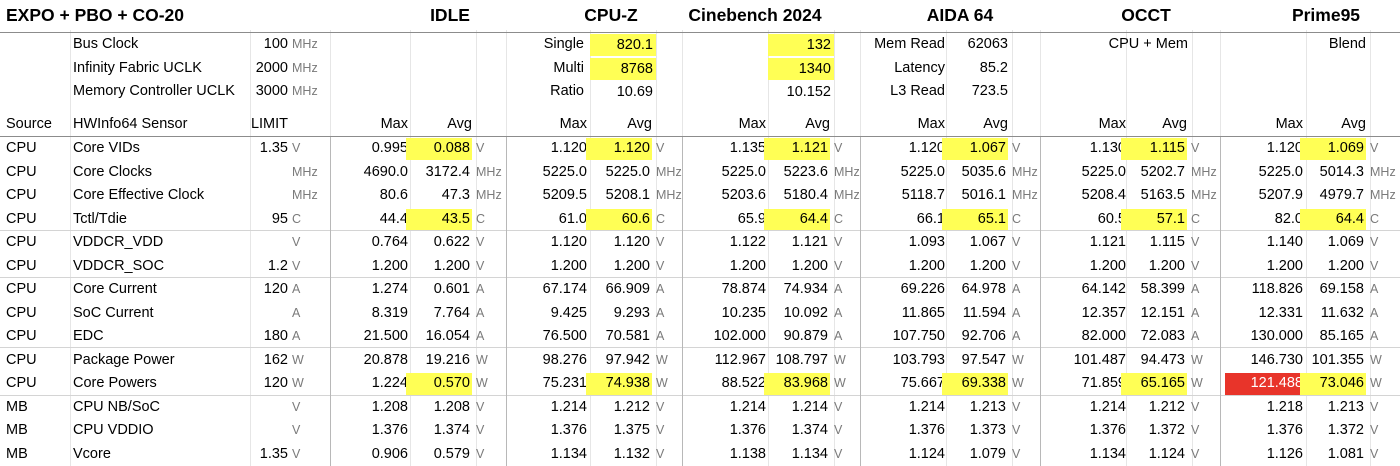 This screenshot has width=1400, height=466. What do you see at coordinates (115, 383) in the screenshot?
I see `sensor-name: Core Powers` at bounding box center [115, 383].